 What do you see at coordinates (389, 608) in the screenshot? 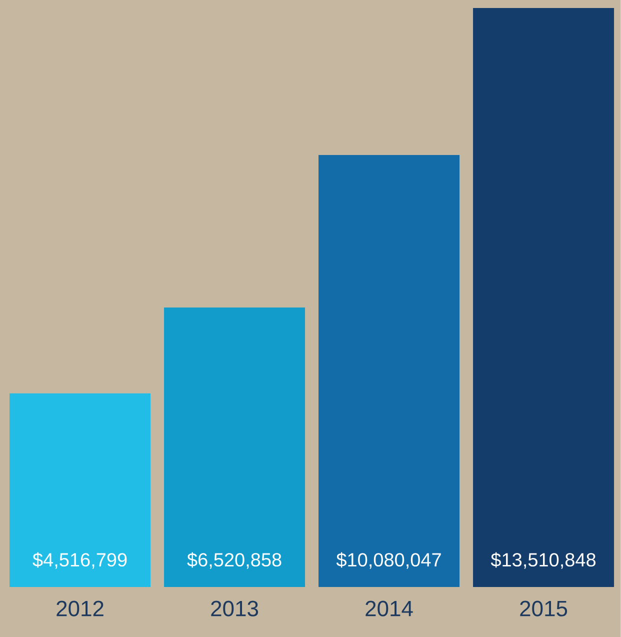
I see `x-tick-label: 2014` at bounding box center [389, 608].